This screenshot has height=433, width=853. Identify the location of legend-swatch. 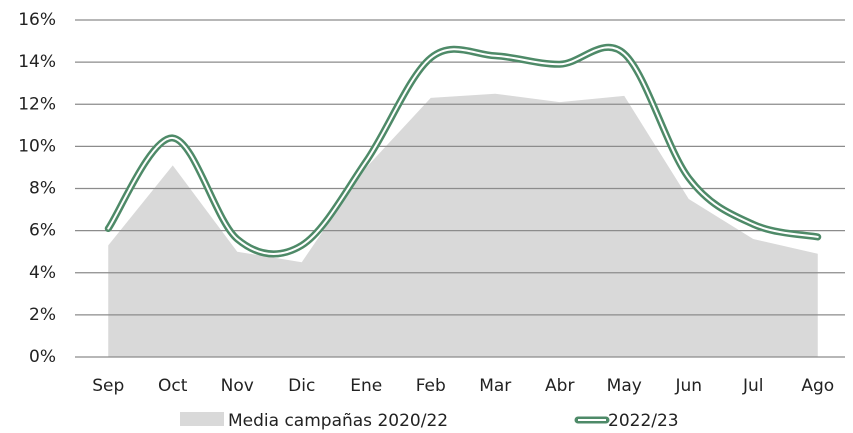
(202, 419).